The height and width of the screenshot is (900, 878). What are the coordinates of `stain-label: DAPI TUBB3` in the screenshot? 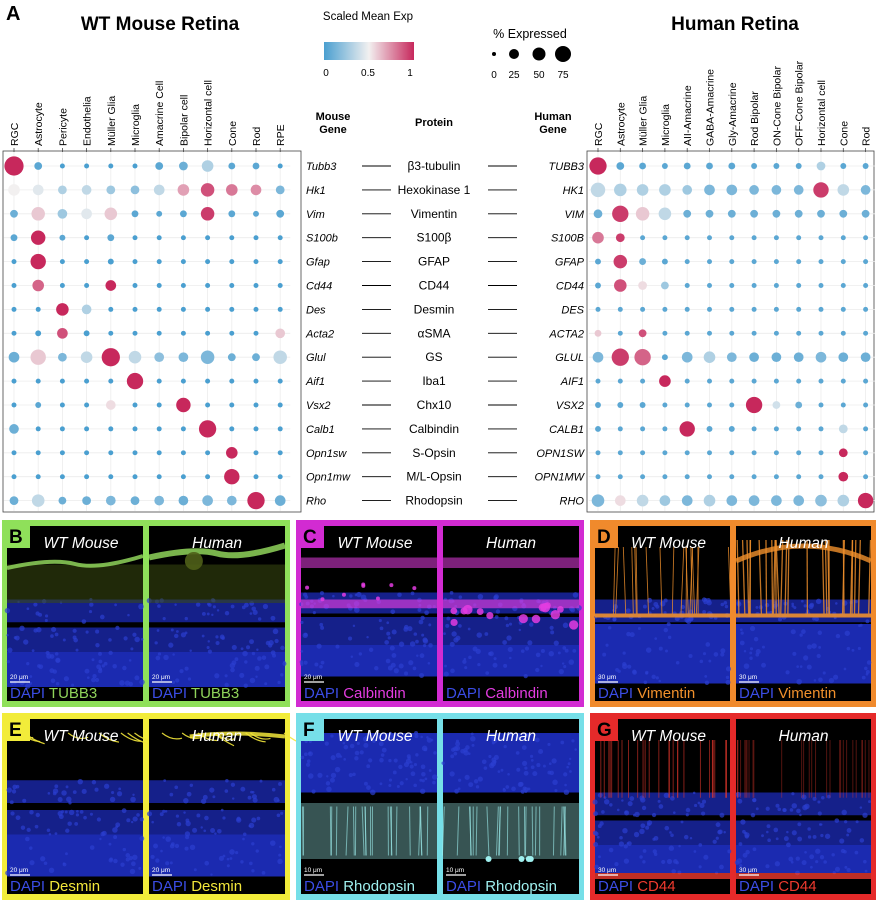 It's located at (53, 693).